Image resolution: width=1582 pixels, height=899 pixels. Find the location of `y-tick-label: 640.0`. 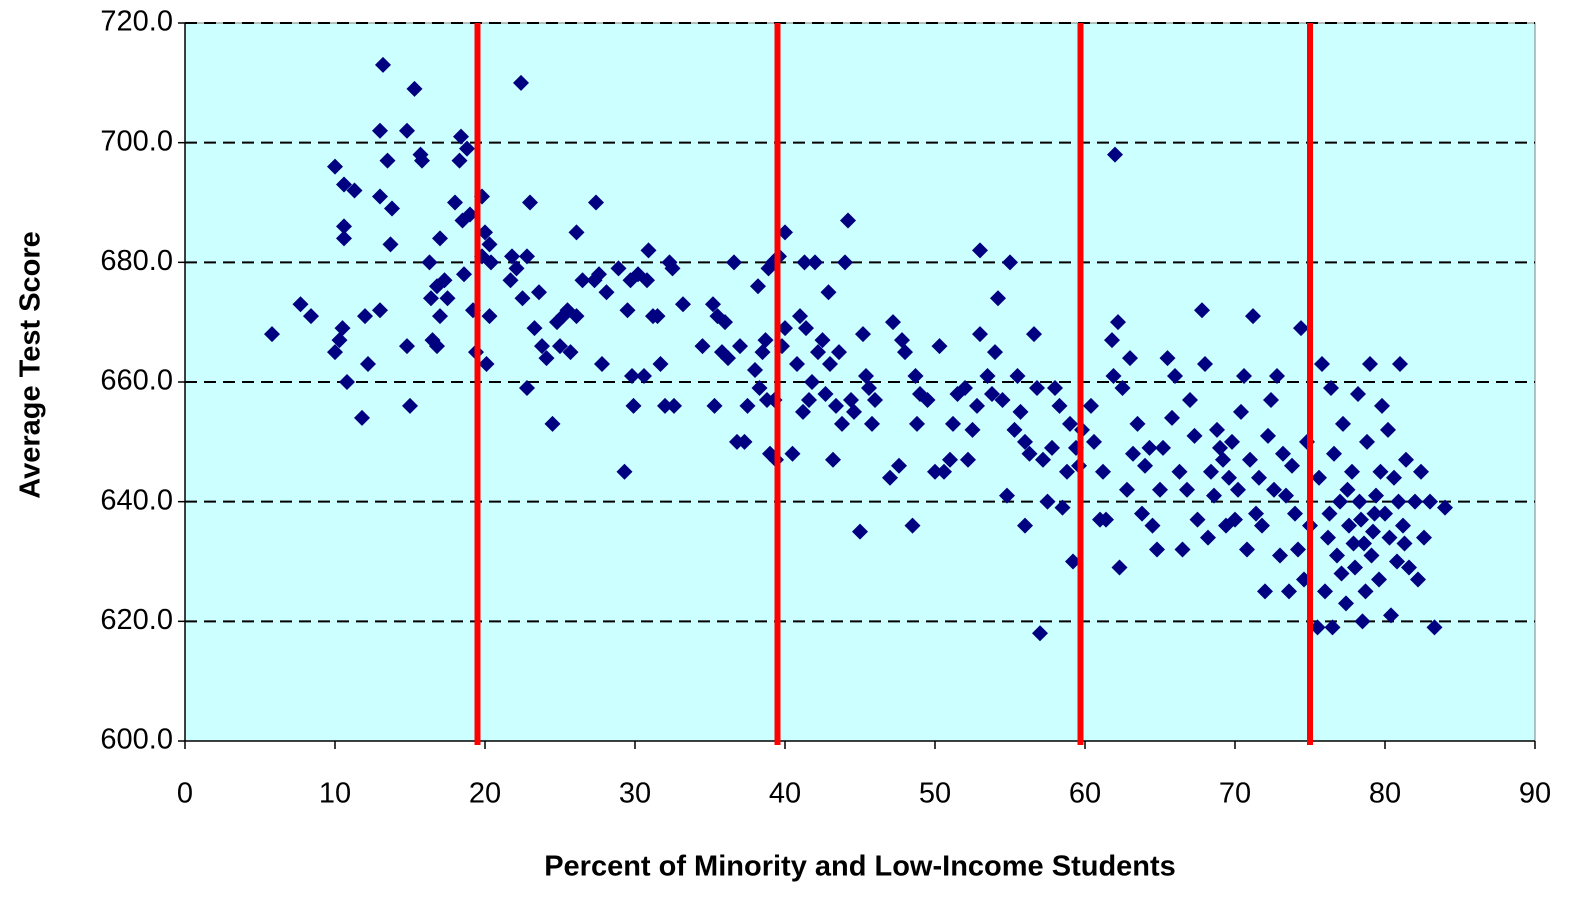

y-tick-label: 640.0 is located at coordinates (136, 500).